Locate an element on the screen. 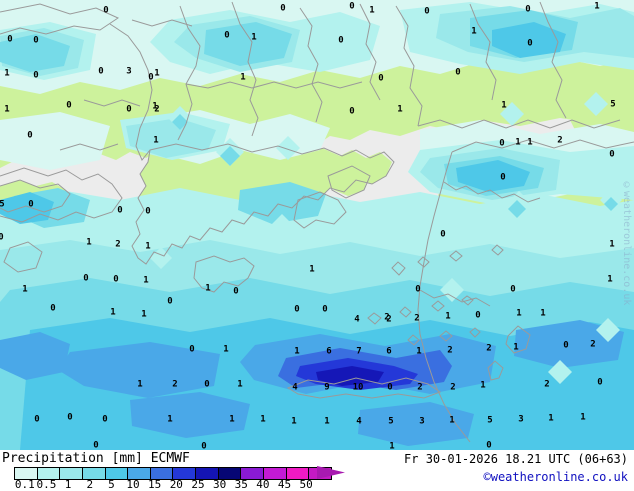  legend-title: Precipitation [mm] ECMWF is located at coordinates (96, 458).